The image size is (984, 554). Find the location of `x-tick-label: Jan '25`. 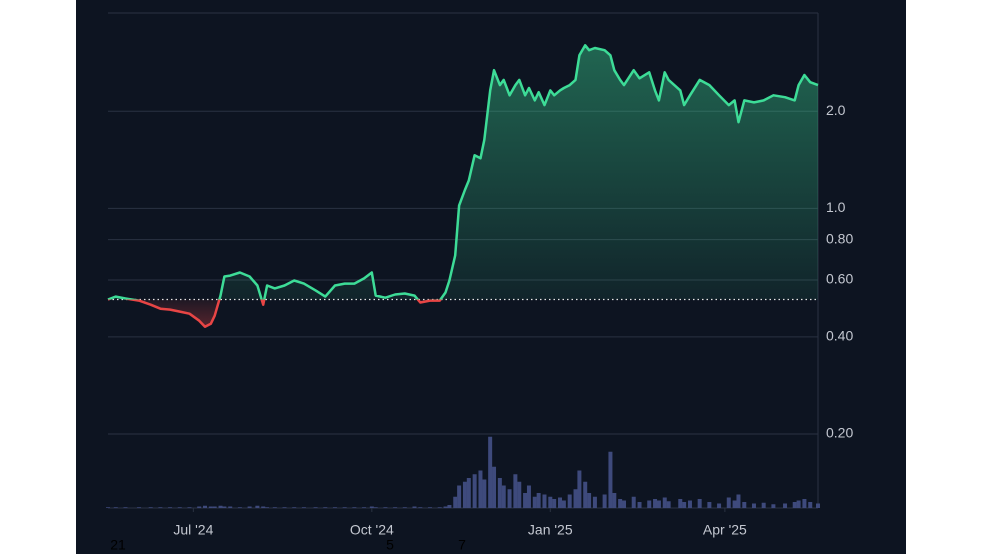

x-tick-label: Jan '25 is located at coordinates (550, 530).